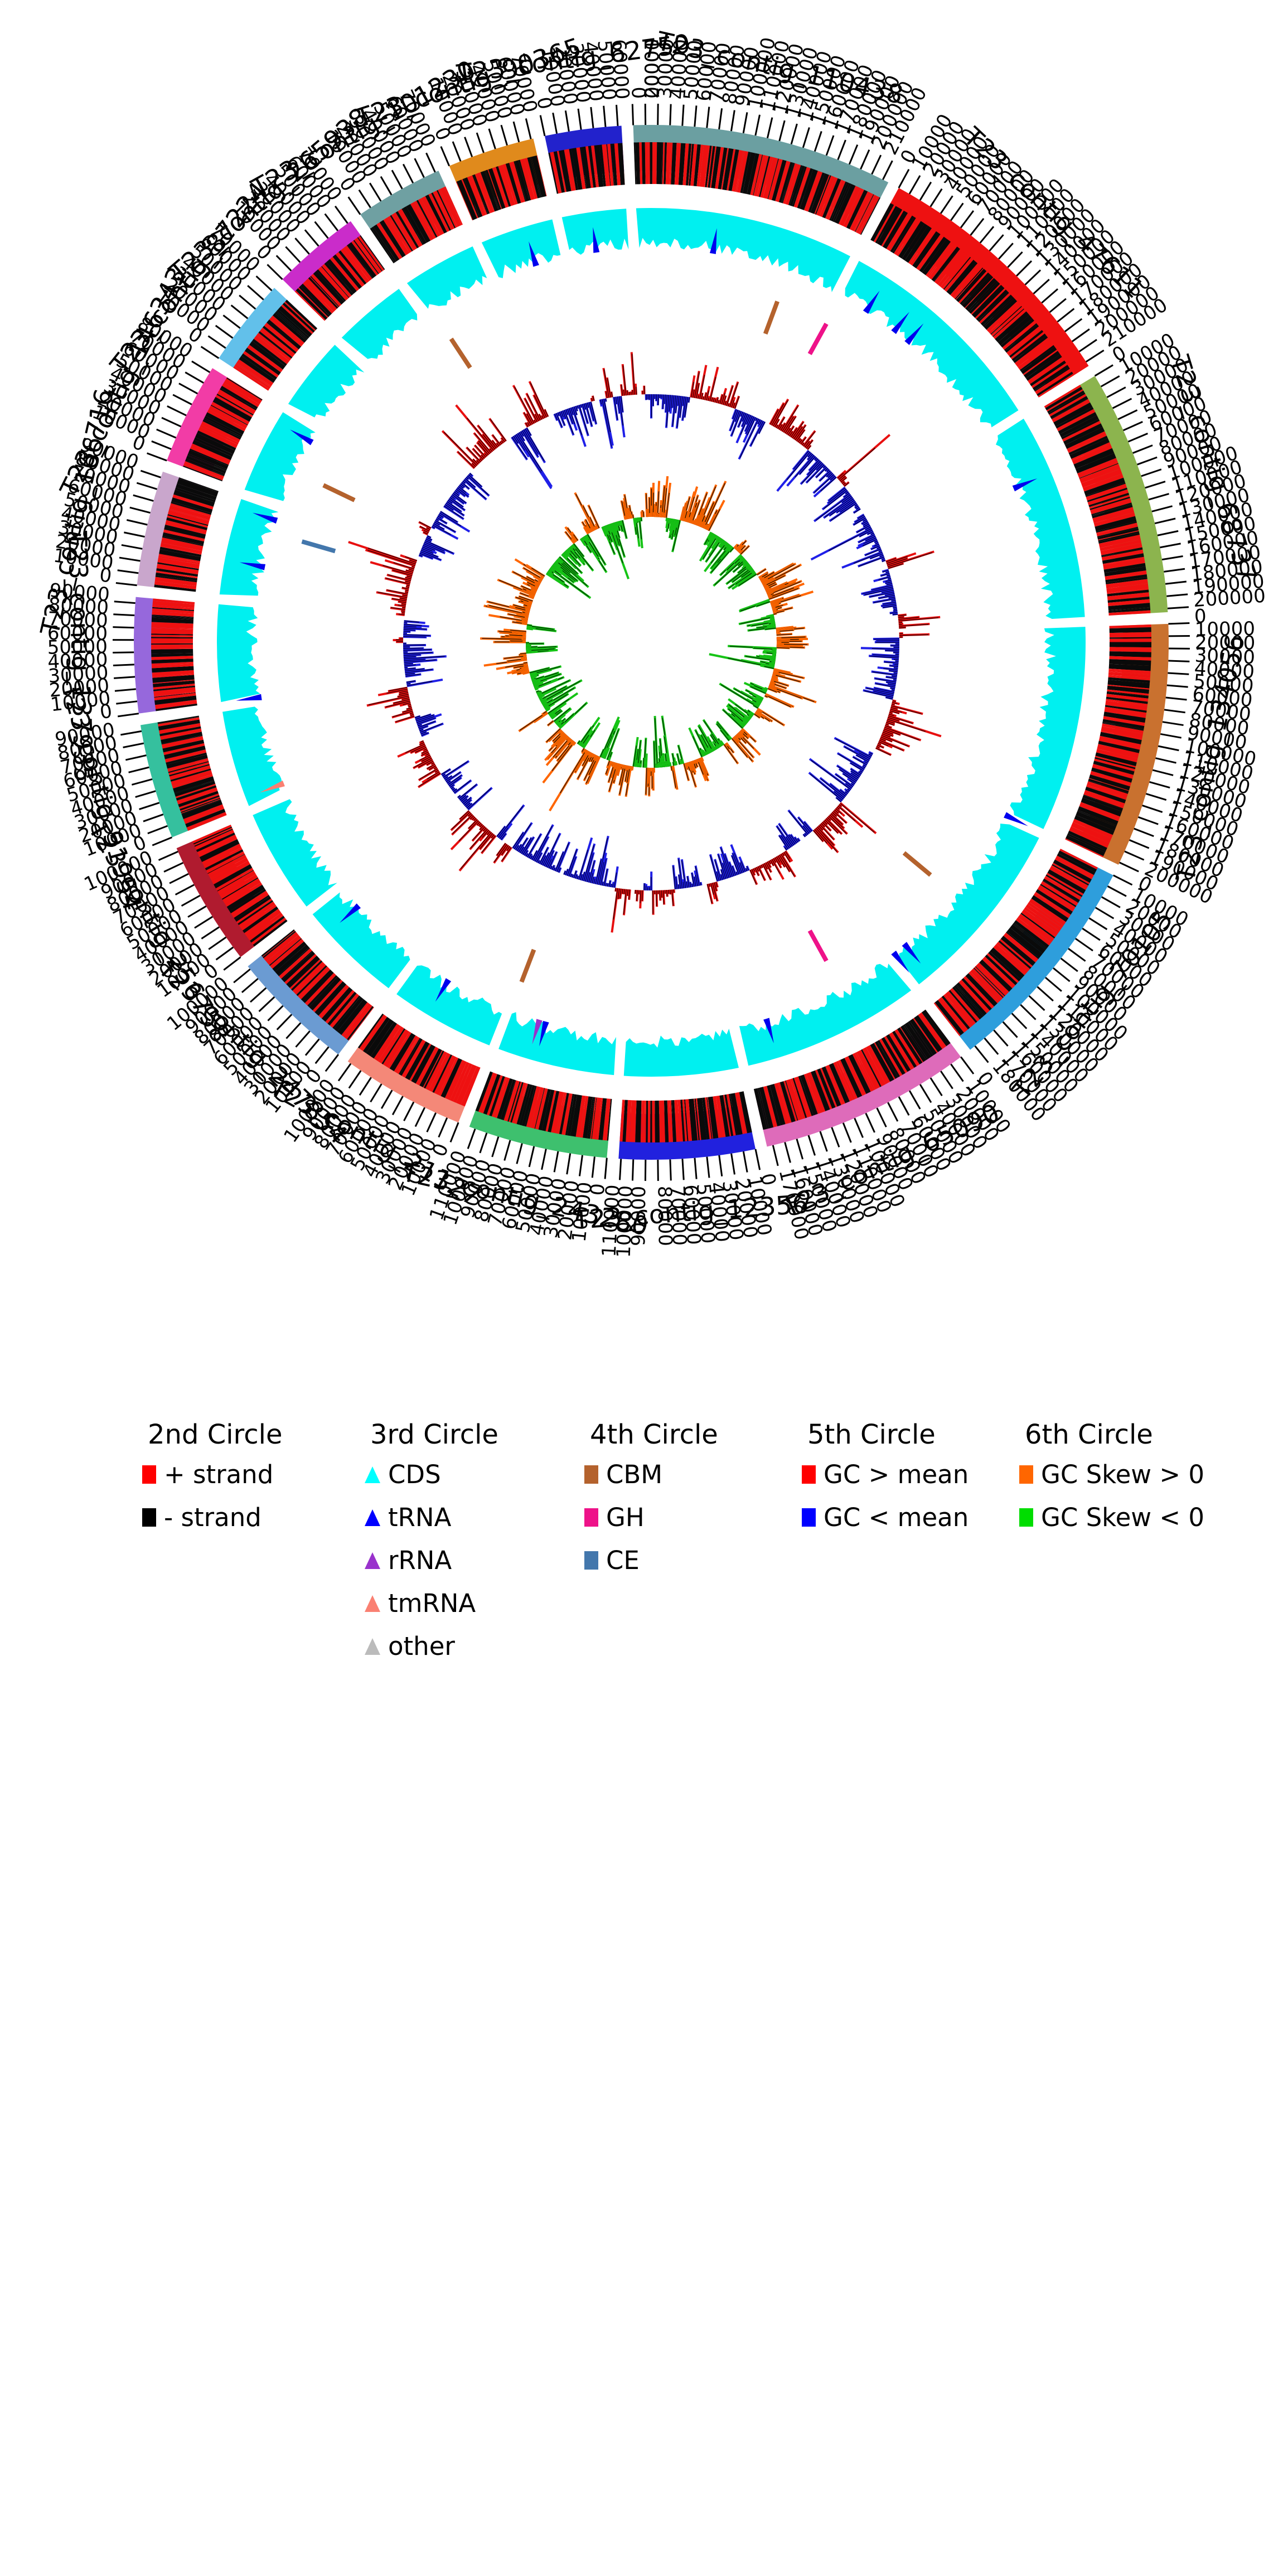  I want to click on legend-column-title: 3rd Circle, so click(434, 1435).